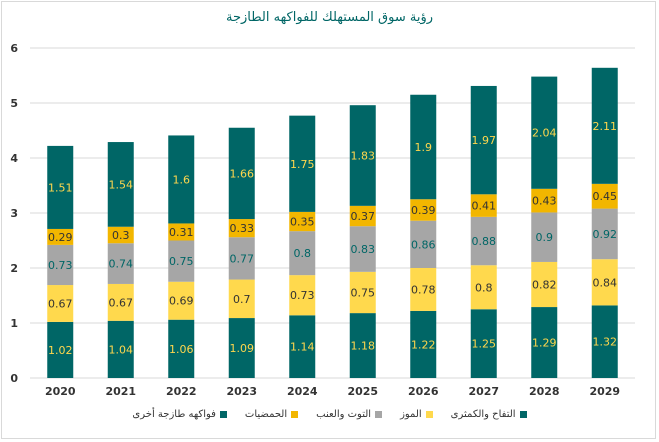  I want to click on legend-label: التوت والعنب, so click(344, 414).